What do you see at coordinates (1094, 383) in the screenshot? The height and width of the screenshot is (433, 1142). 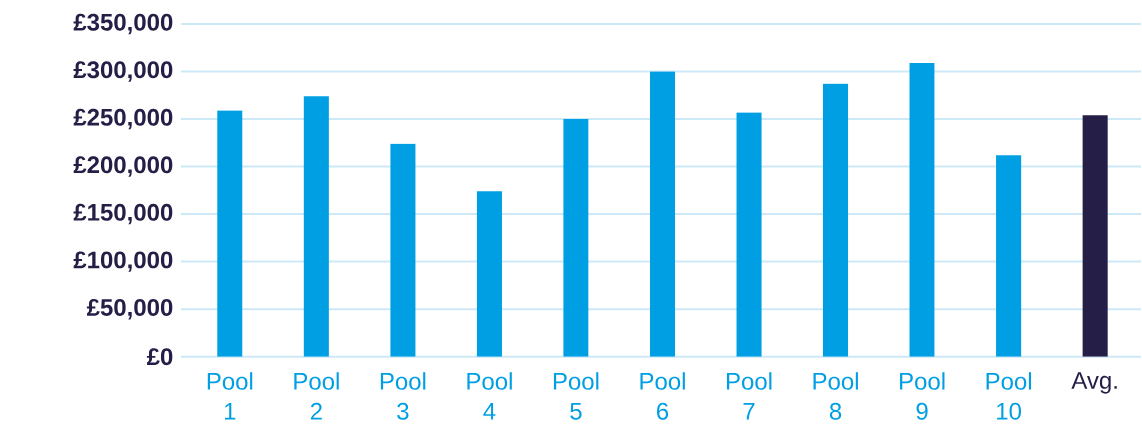 I see `x-tick-label: Avg.` at bounding box center [1094, 383].